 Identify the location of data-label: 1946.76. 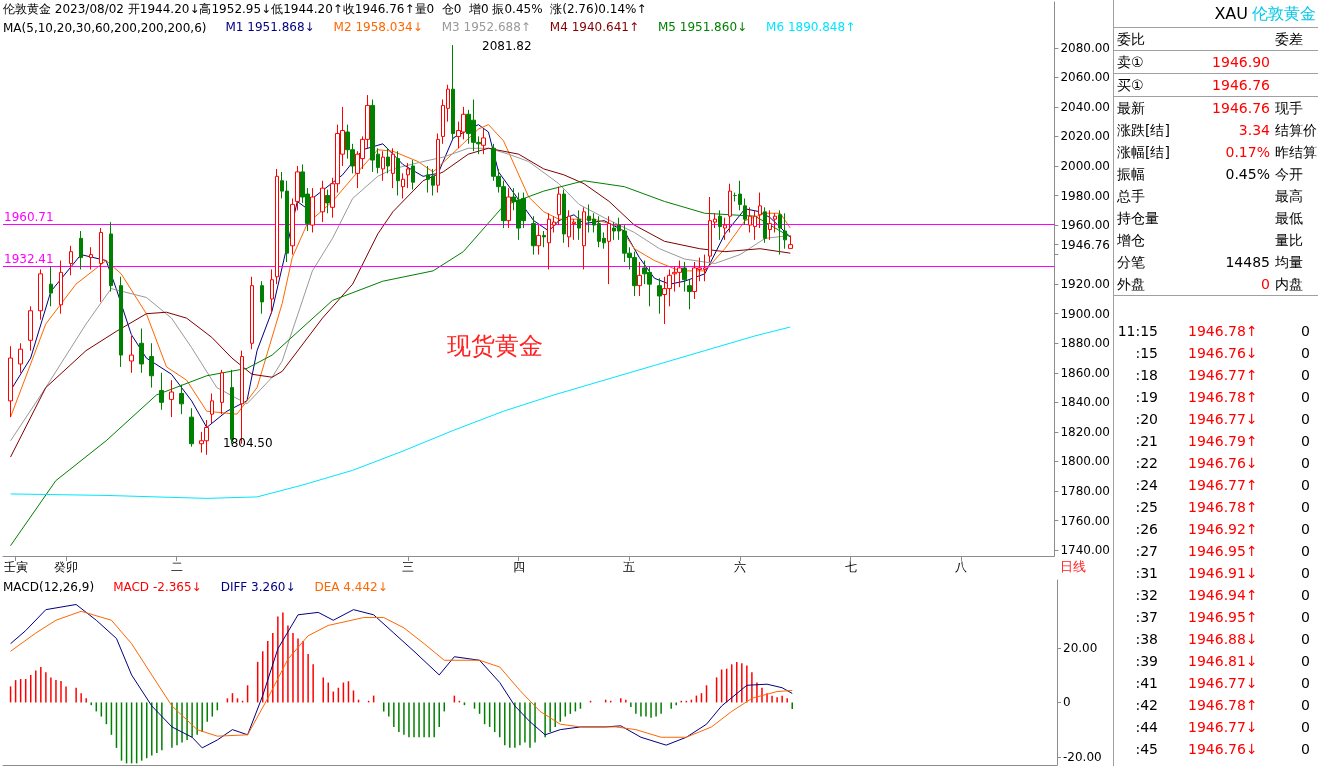
(1241, 108).